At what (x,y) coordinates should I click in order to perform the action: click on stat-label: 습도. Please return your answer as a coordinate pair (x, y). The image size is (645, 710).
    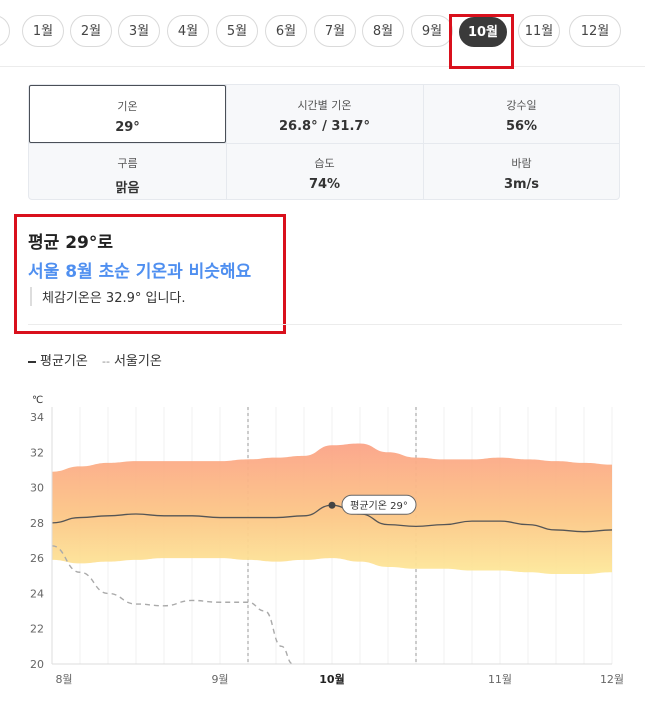
    Looking at the image, I should click on (324, 163).